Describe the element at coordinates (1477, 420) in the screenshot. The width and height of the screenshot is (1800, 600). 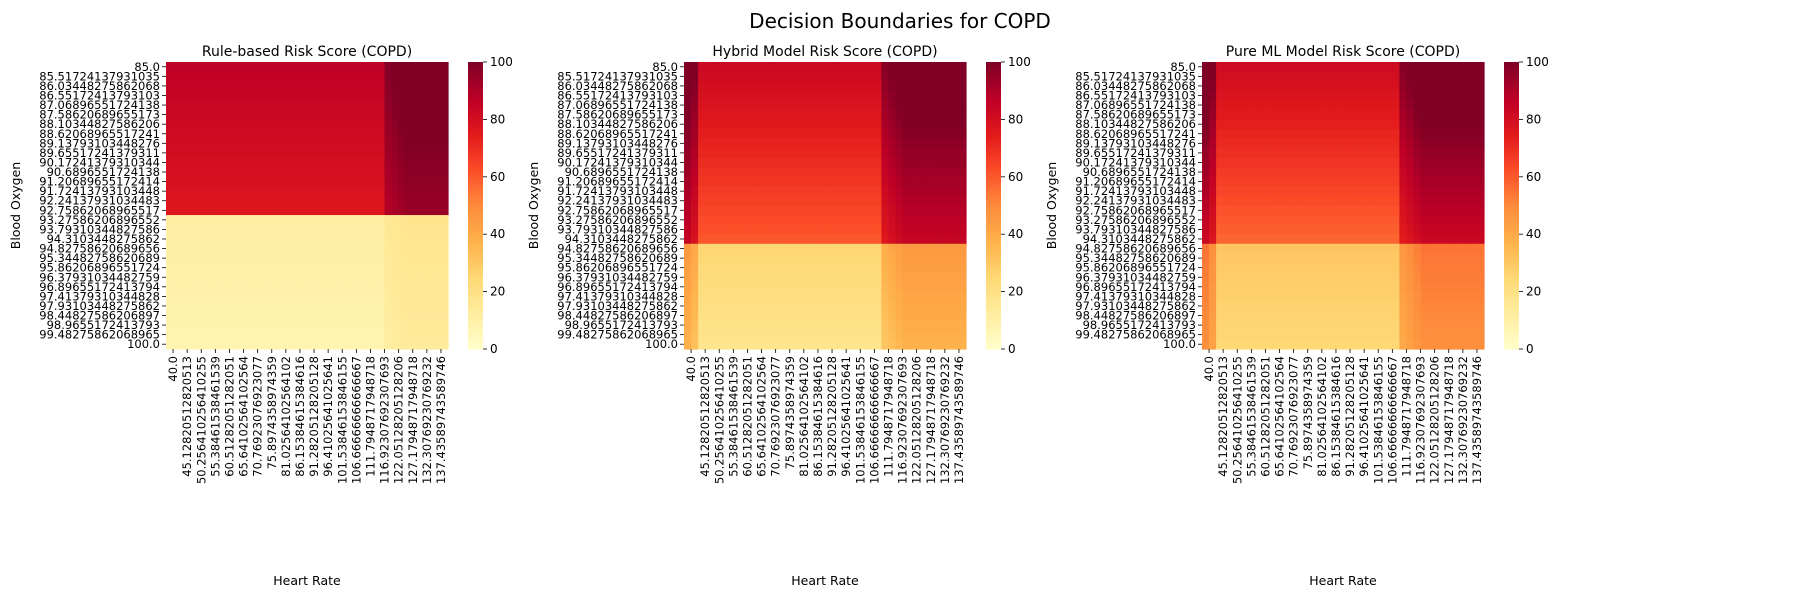
I see `x-tick-label: 137.43589743589746` at that location.